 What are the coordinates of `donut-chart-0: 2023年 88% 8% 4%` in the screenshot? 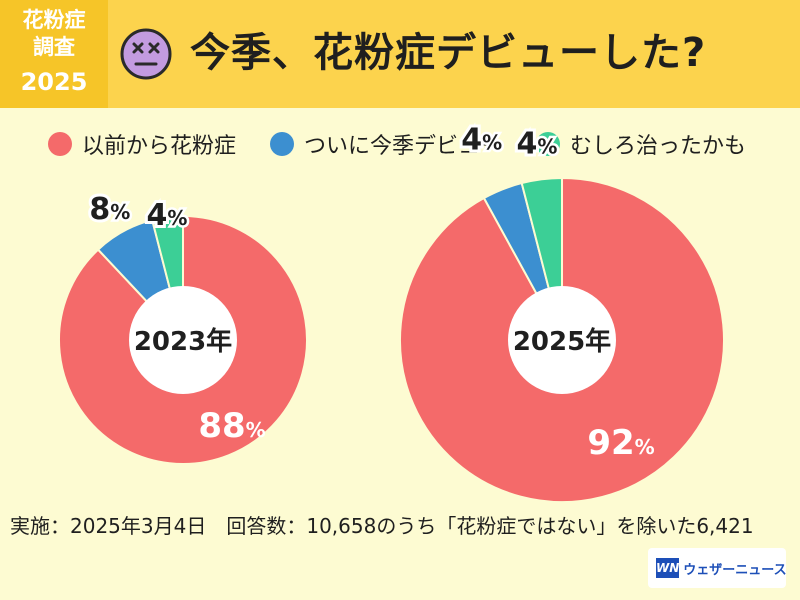 It's located at (183, 327).